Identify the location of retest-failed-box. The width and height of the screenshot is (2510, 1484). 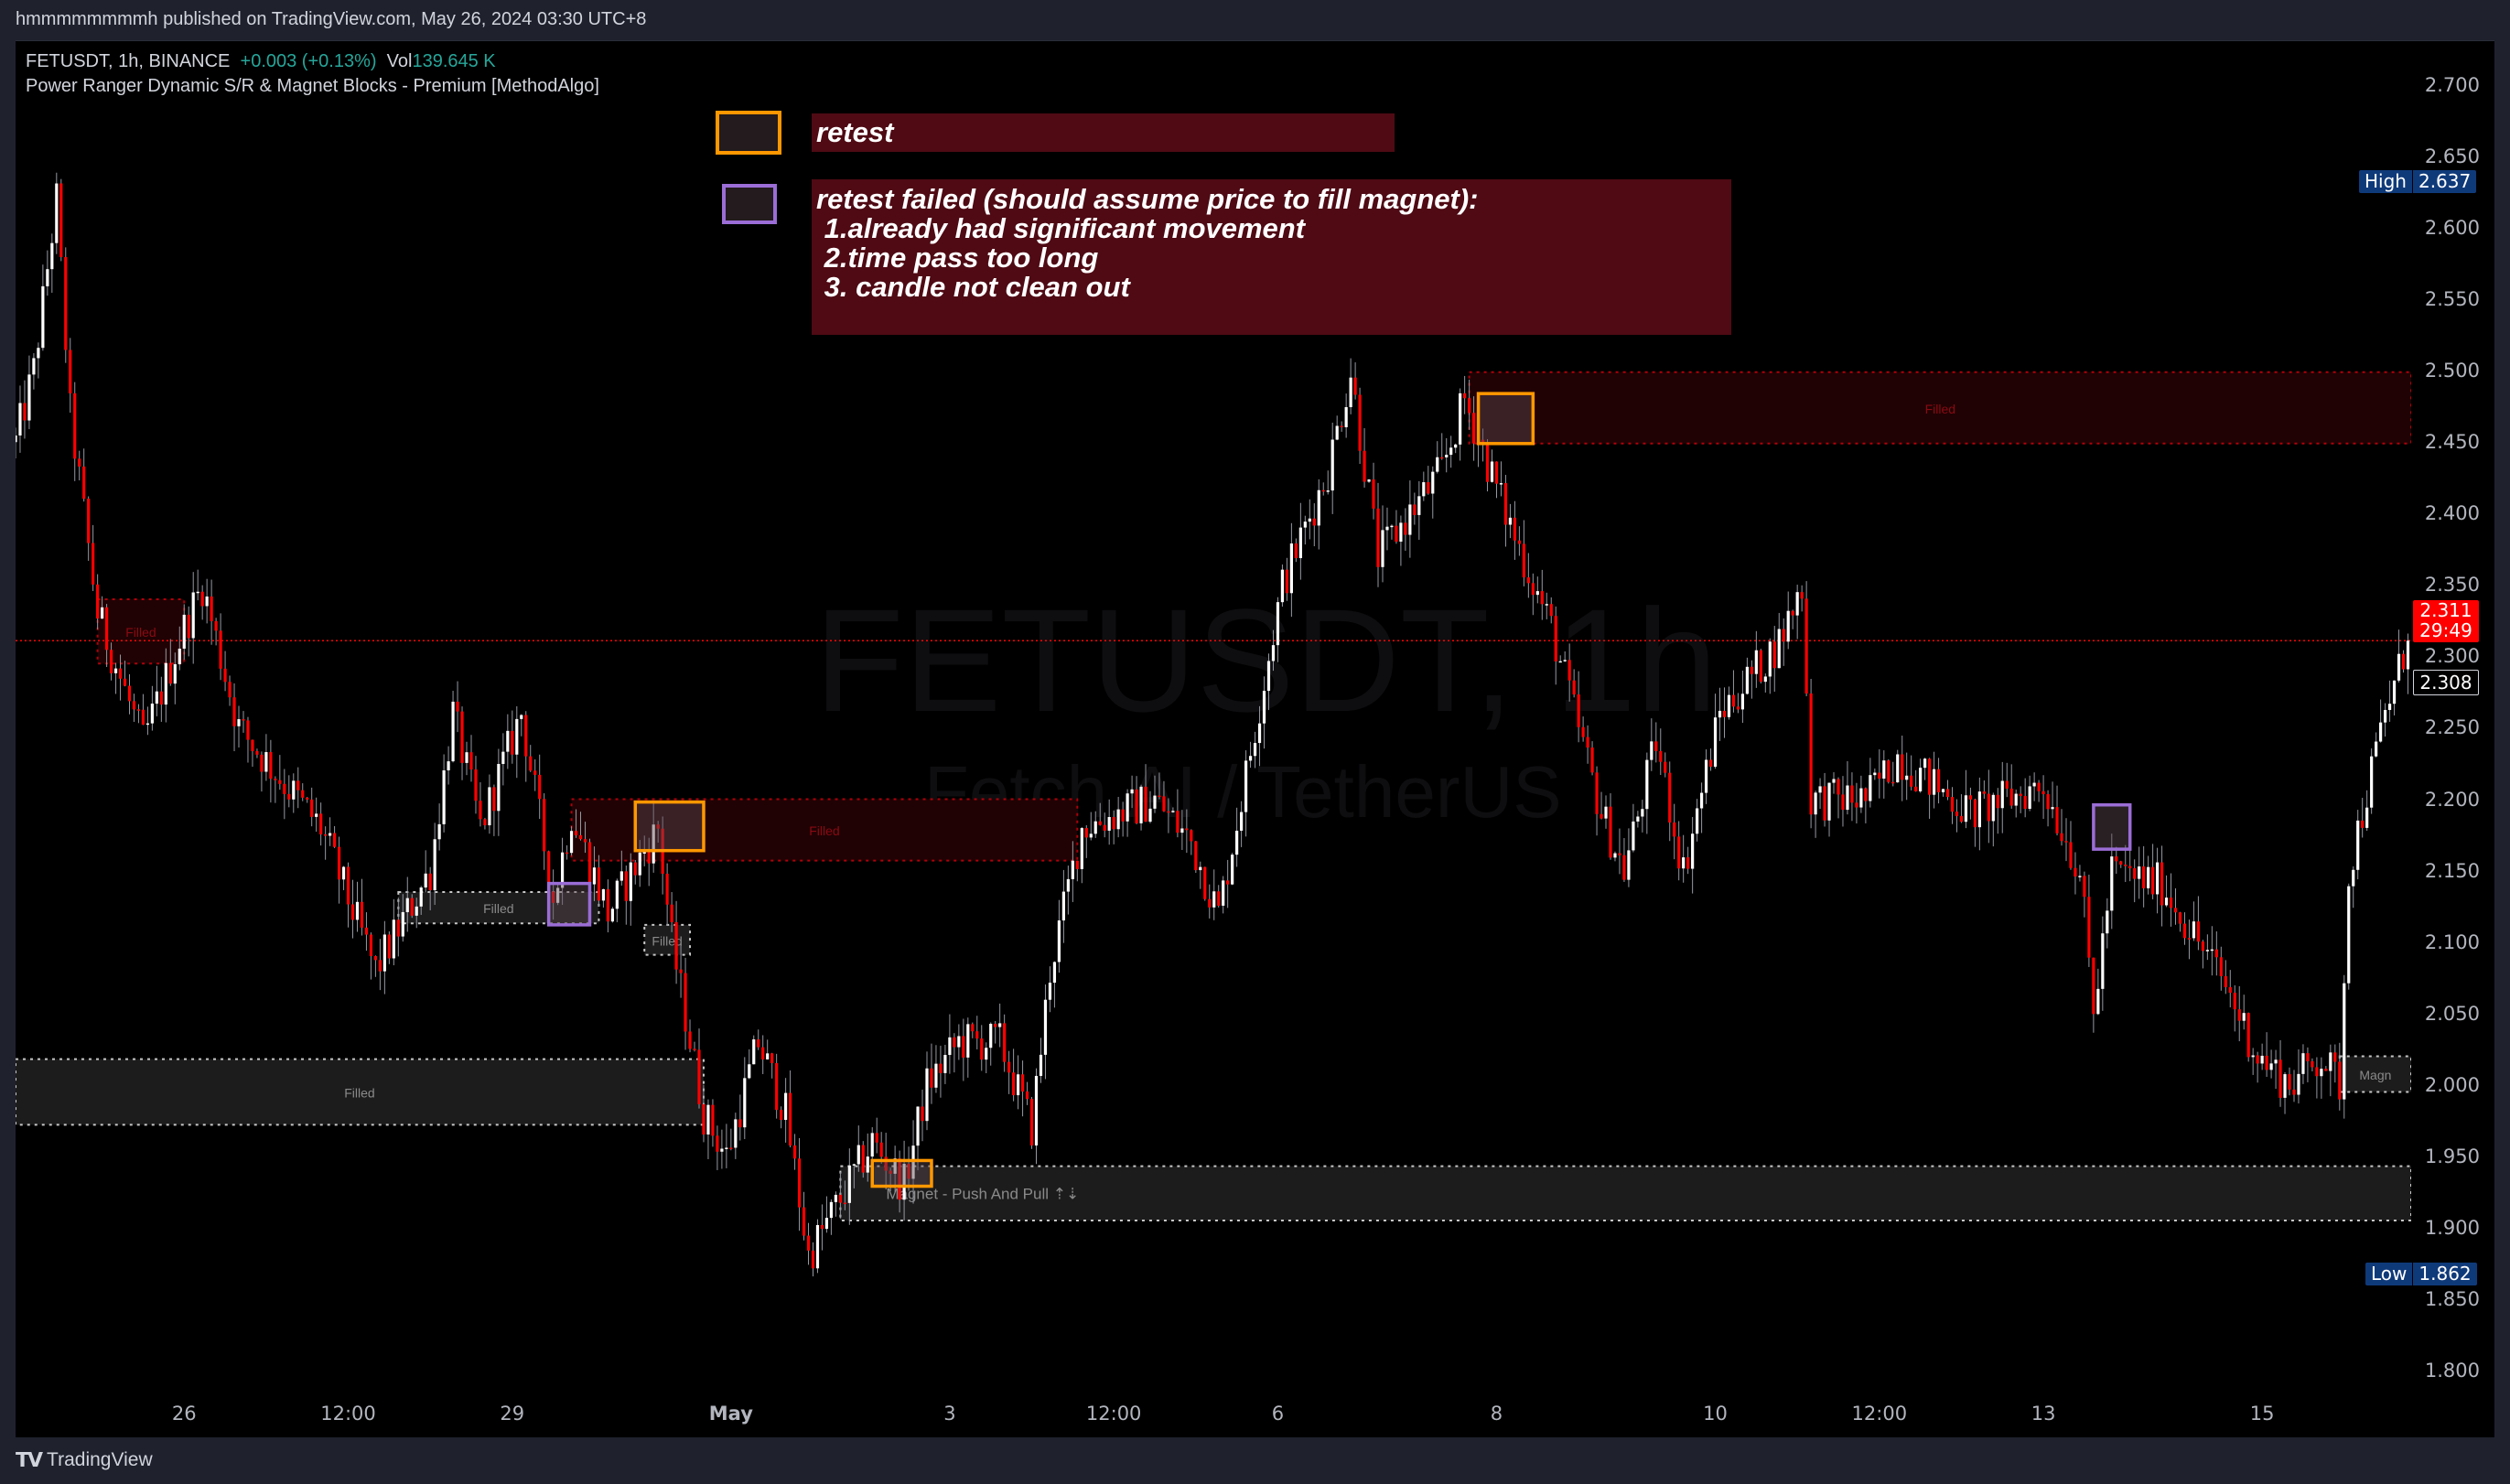
(569, 904).